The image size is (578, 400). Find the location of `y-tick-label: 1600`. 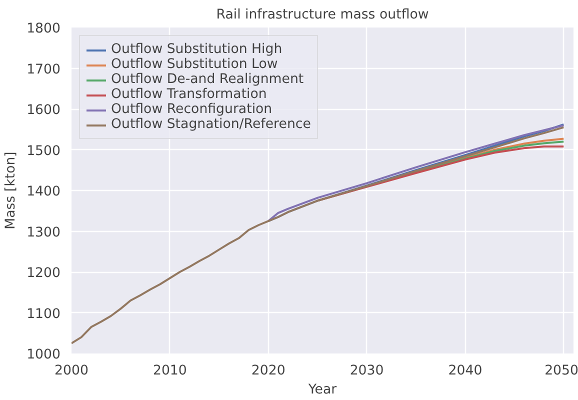

y-tick-label: 1600 is located at coordinates (43, 110).